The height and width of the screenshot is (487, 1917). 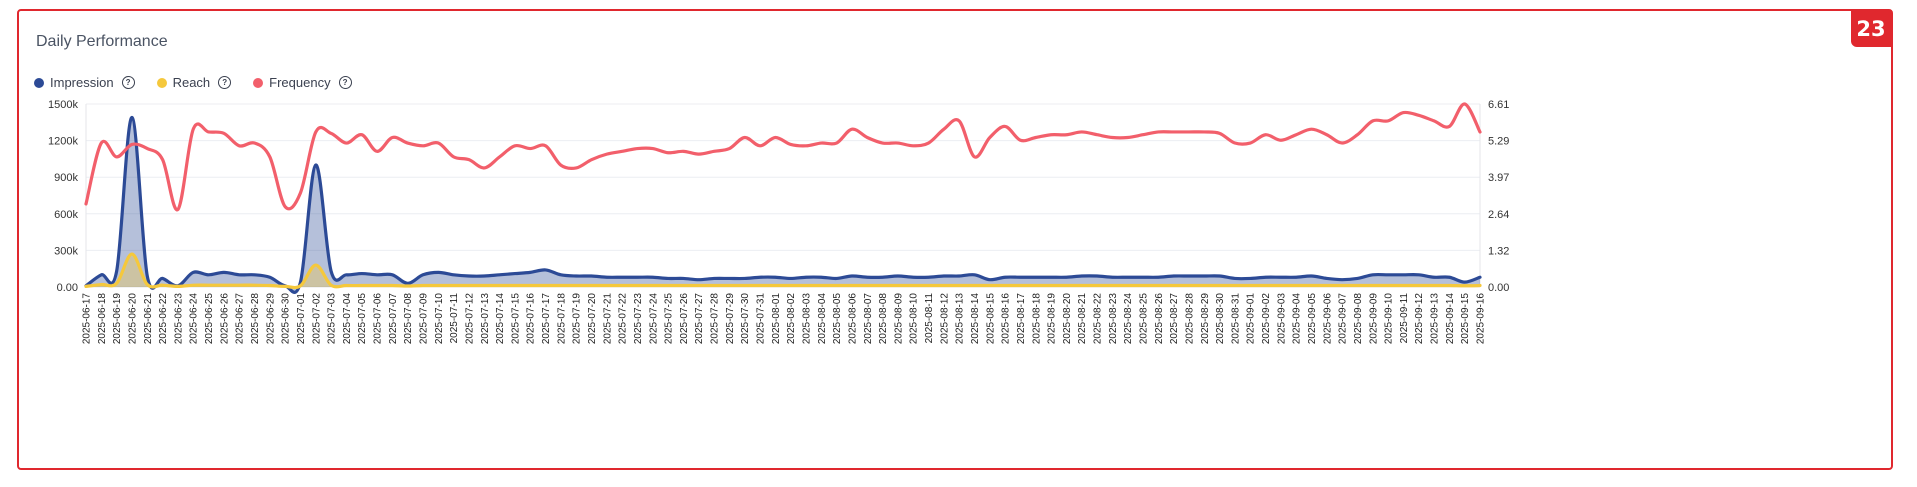 I want to click on x-tick-label: 2025-09-14, so click(x=1450, y=319).